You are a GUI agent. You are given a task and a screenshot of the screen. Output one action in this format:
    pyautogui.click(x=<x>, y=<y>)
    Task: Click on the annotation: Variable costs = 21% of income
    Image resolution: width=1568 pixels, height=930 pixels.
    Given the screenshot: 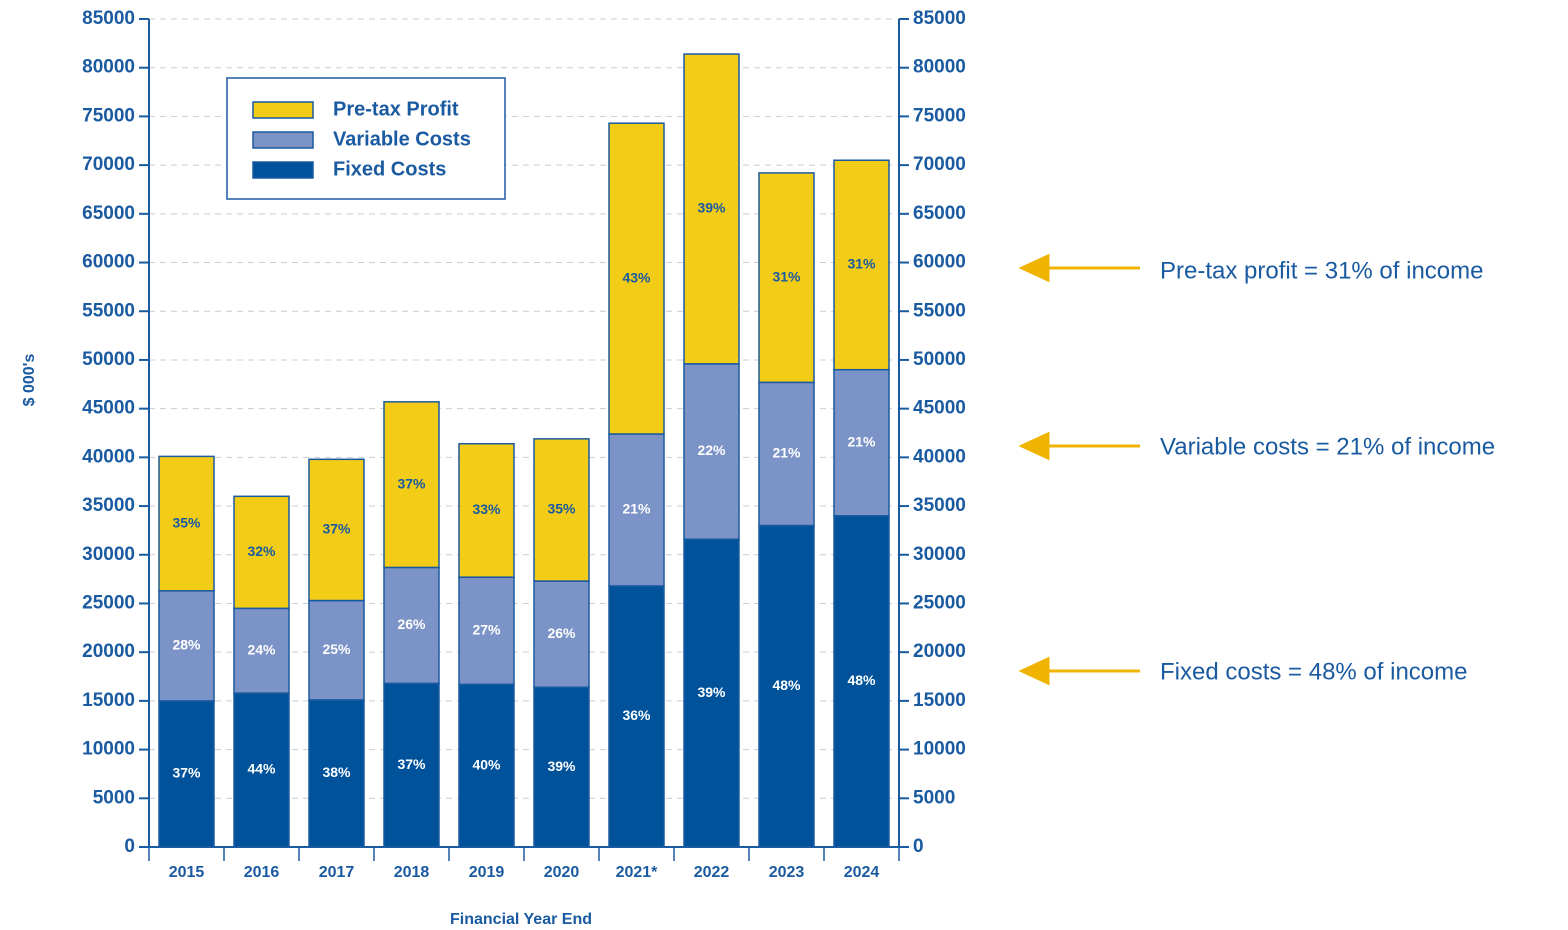 What is the action you would take?
    pyautogui.click(x=1327, y=446)
    